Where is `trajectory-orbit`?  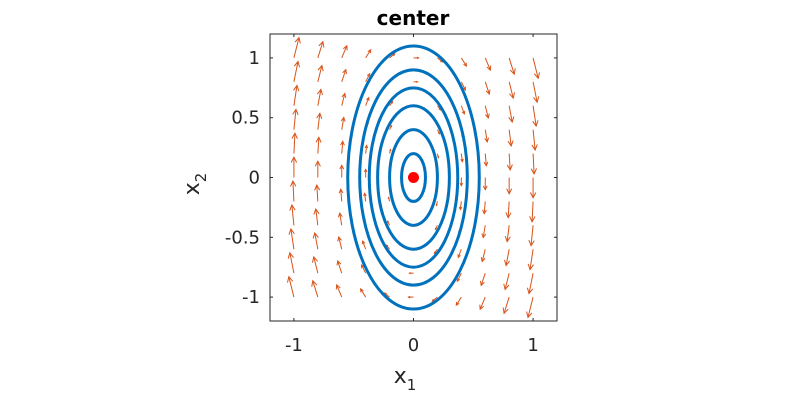
trajectory-orbit is located at coordinates (413, 177).